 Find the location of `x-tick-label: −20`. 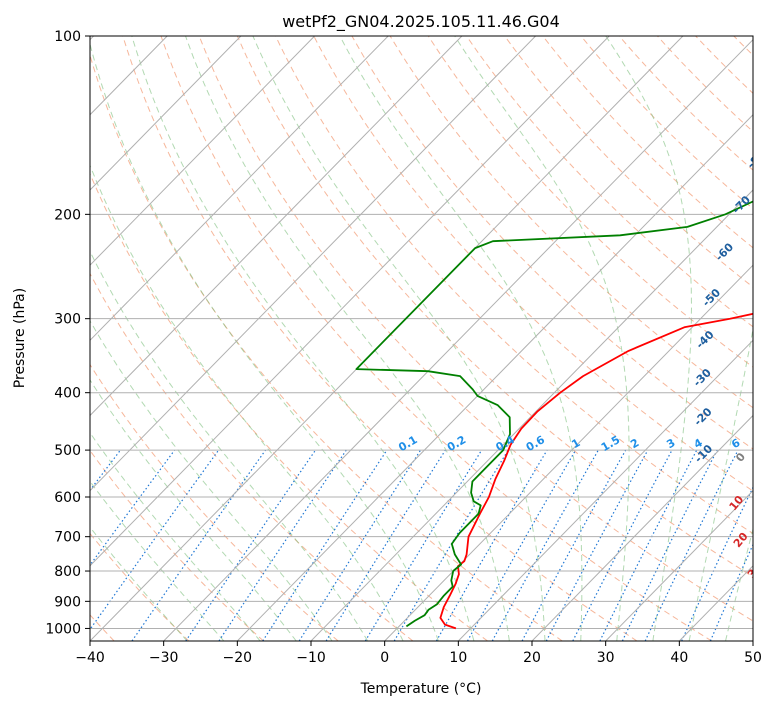

x-tick-label: −20 is located at coordinates (238, 658).